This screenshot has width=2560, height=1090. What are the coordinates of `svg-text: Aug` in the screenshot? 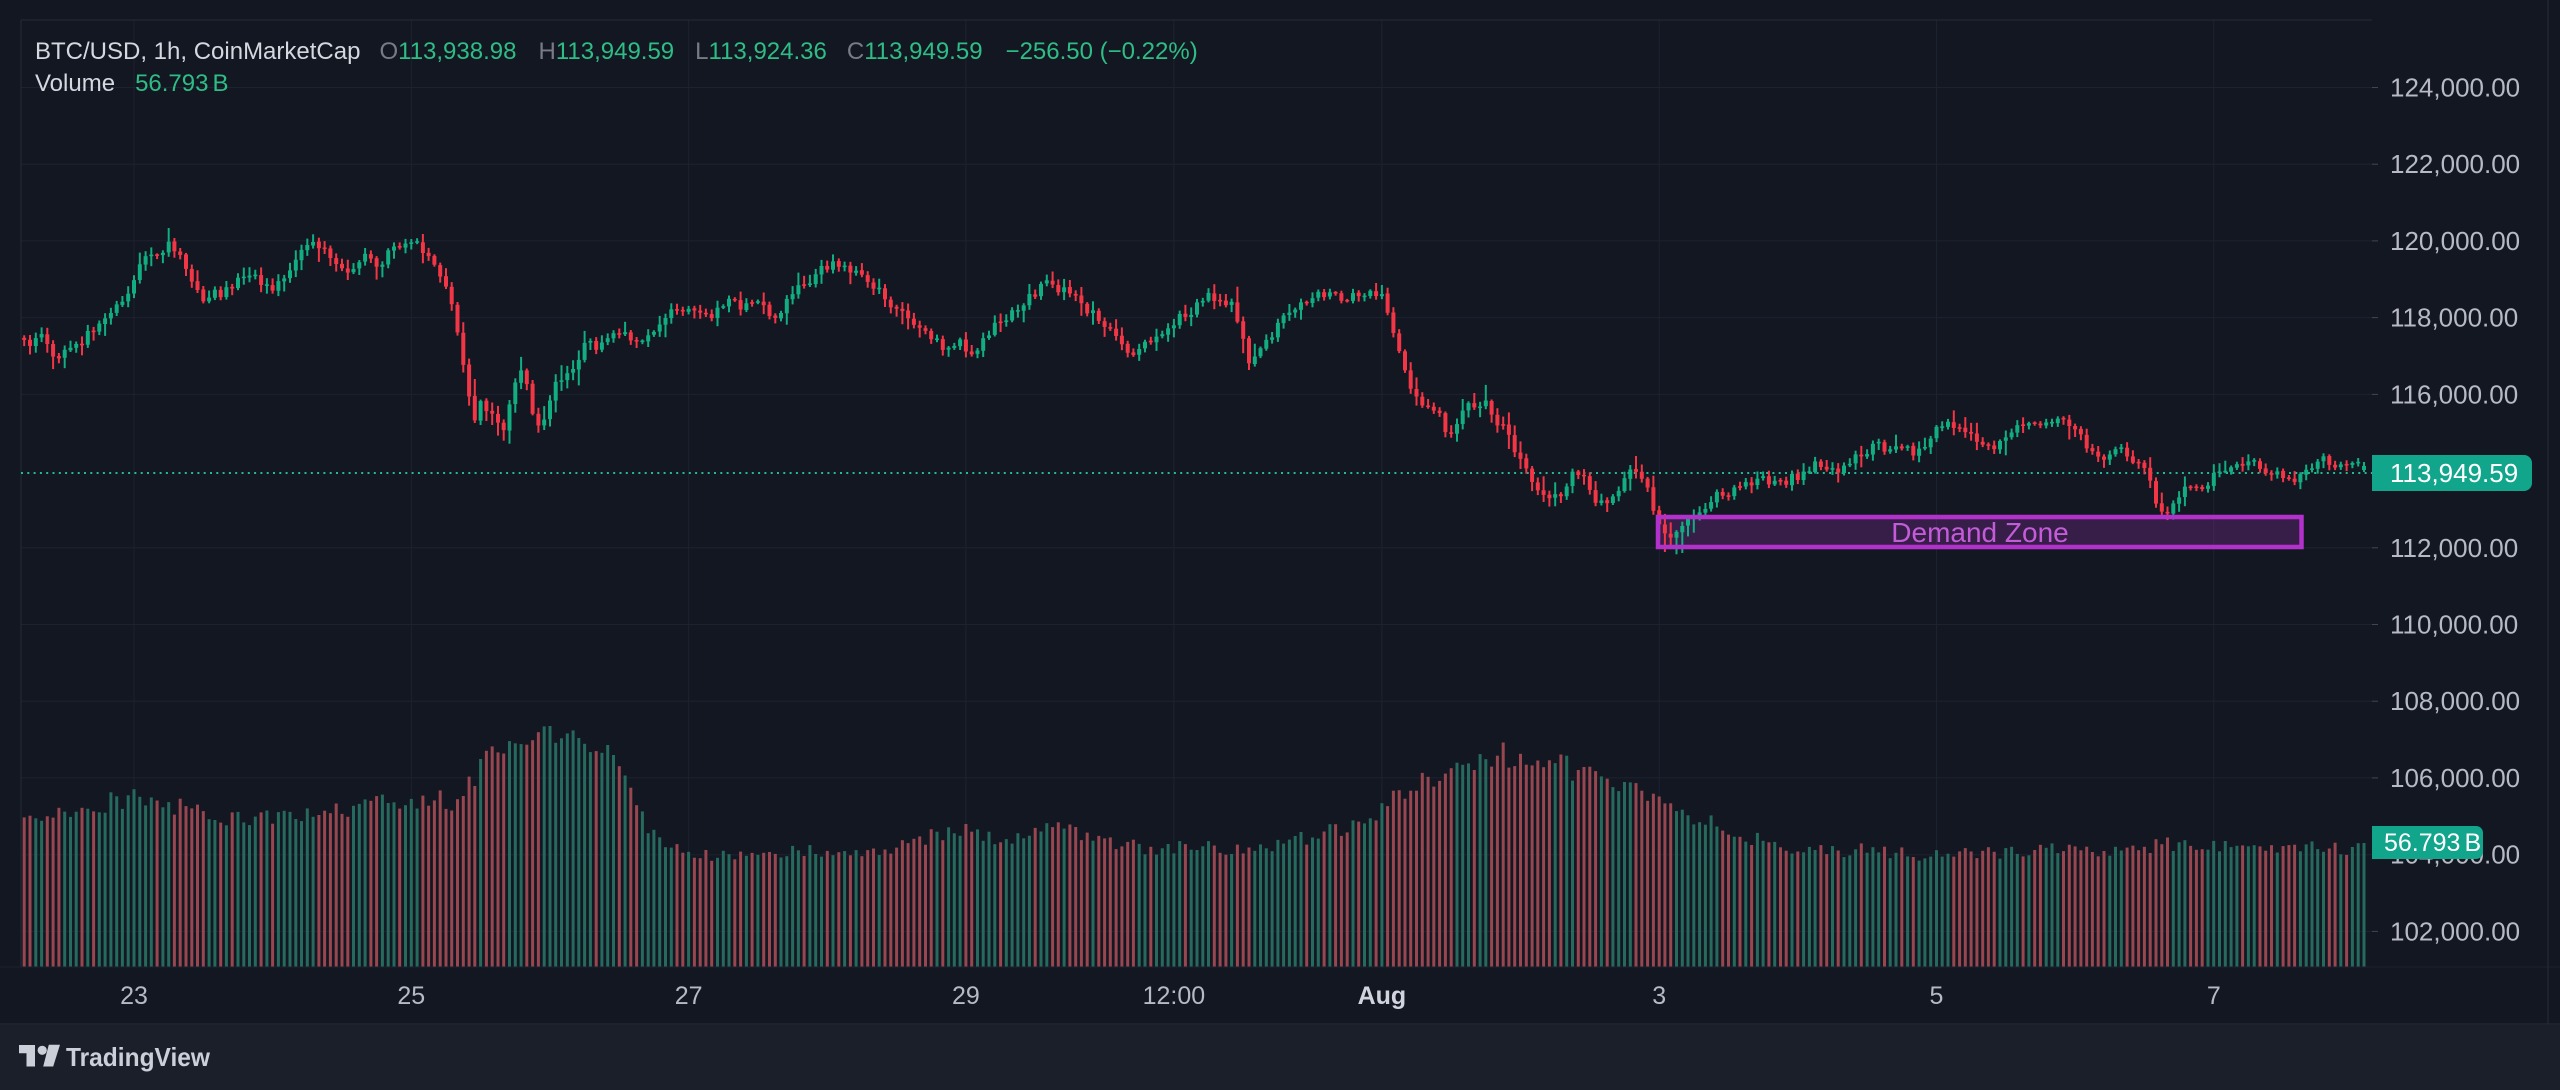 It's located at (1382, 996).